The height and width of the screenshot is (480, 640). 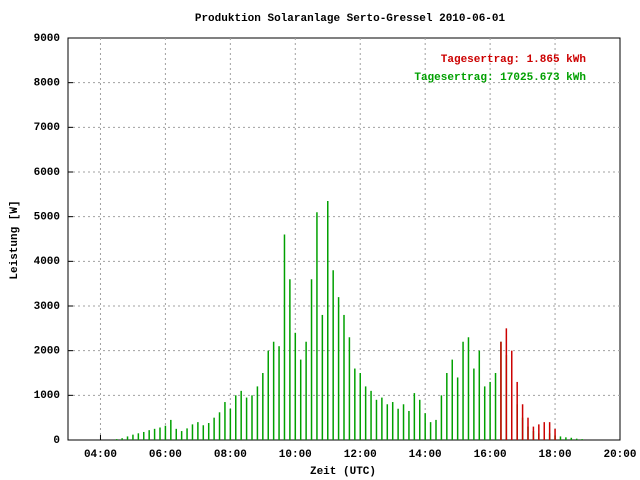 I want to click on y-tick-label: 4000, so click(x=47, y=262).